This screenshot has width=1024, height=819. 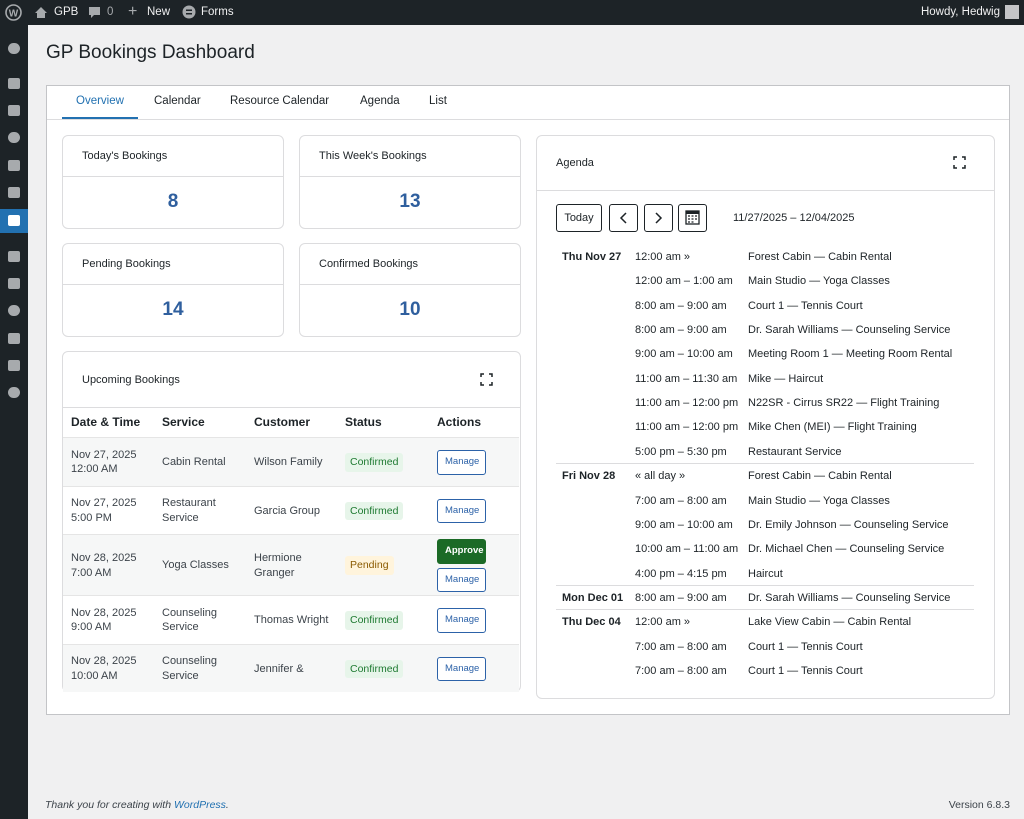 What do you see at coordinates (374, 668) in the screenshot?
I see `status-badge: Confirmed` at bounding box center [374, 668].